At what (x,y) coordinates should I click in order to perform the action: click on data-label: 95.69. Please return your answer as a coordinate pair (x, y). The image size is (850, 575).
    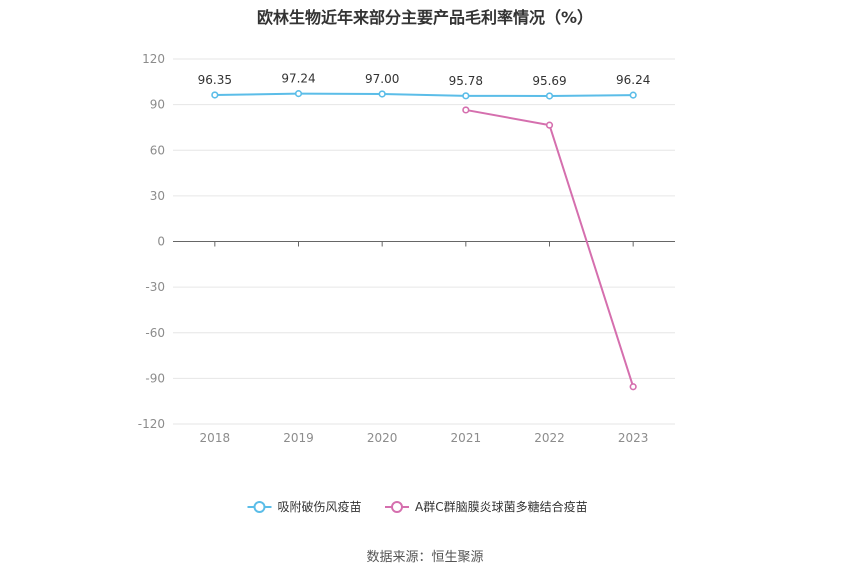
    Looking at the image, I should click on (549, 81).